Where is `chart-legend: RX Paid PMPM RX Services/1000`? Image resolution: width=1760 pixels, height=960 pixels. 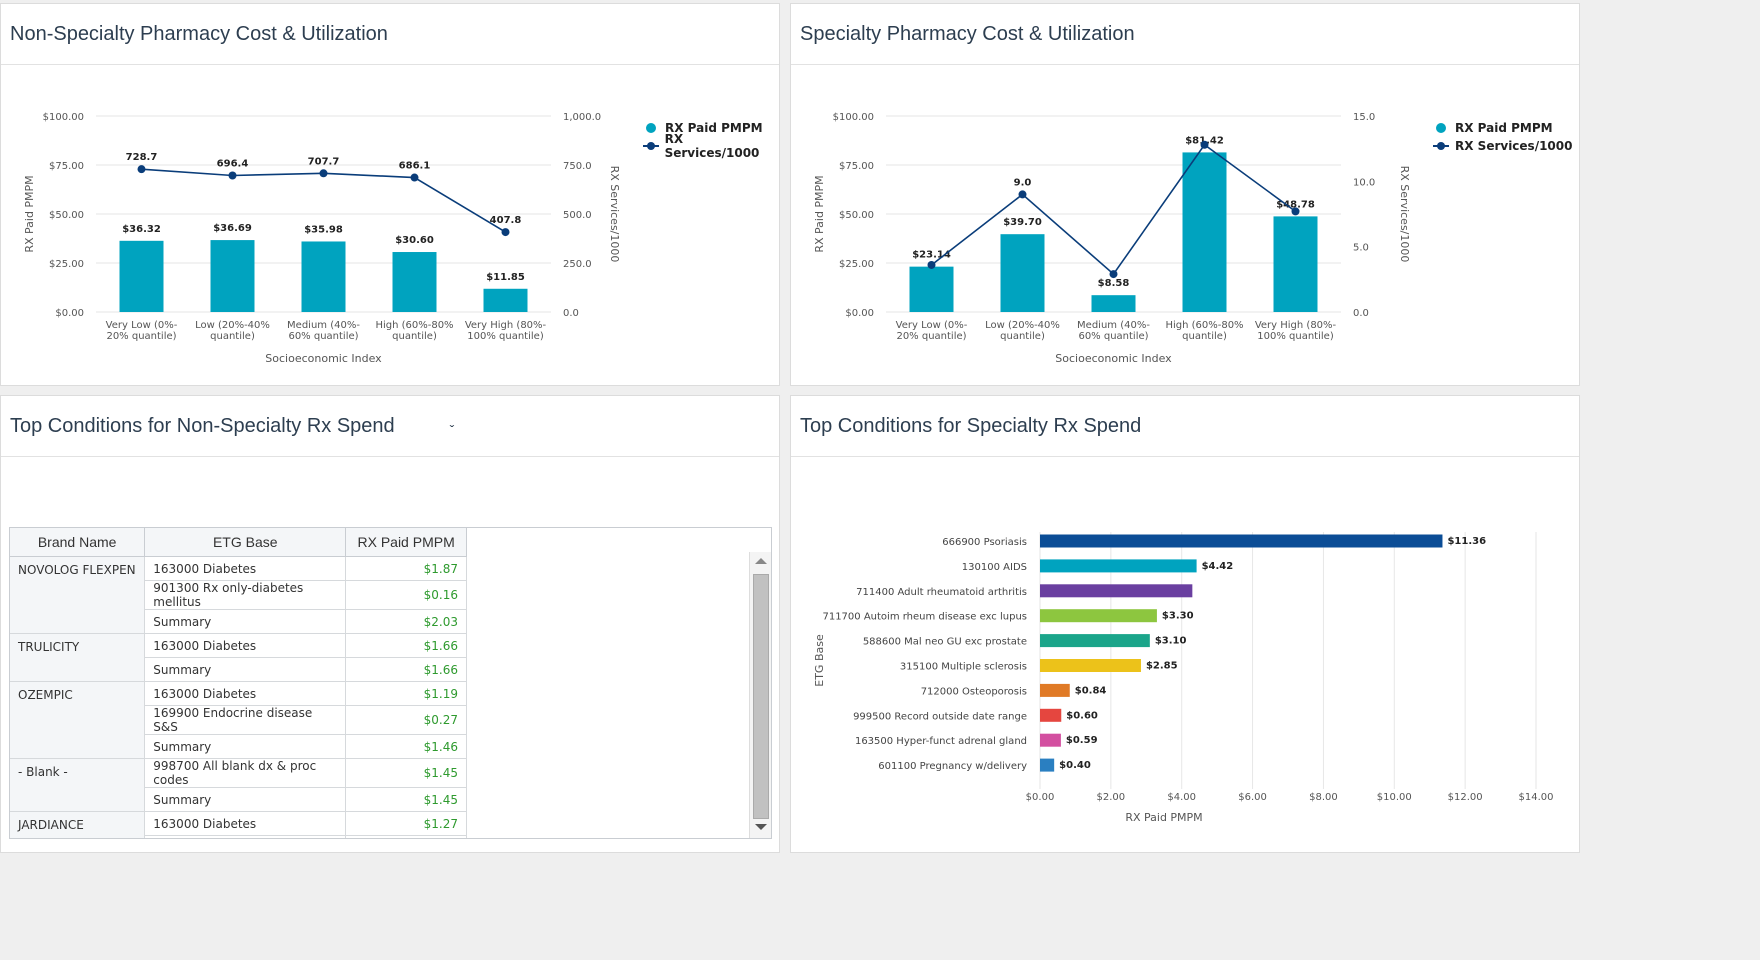 chart-legend: RX Paid PMPM RX Services/1000 is located at coordinates (711, 139).